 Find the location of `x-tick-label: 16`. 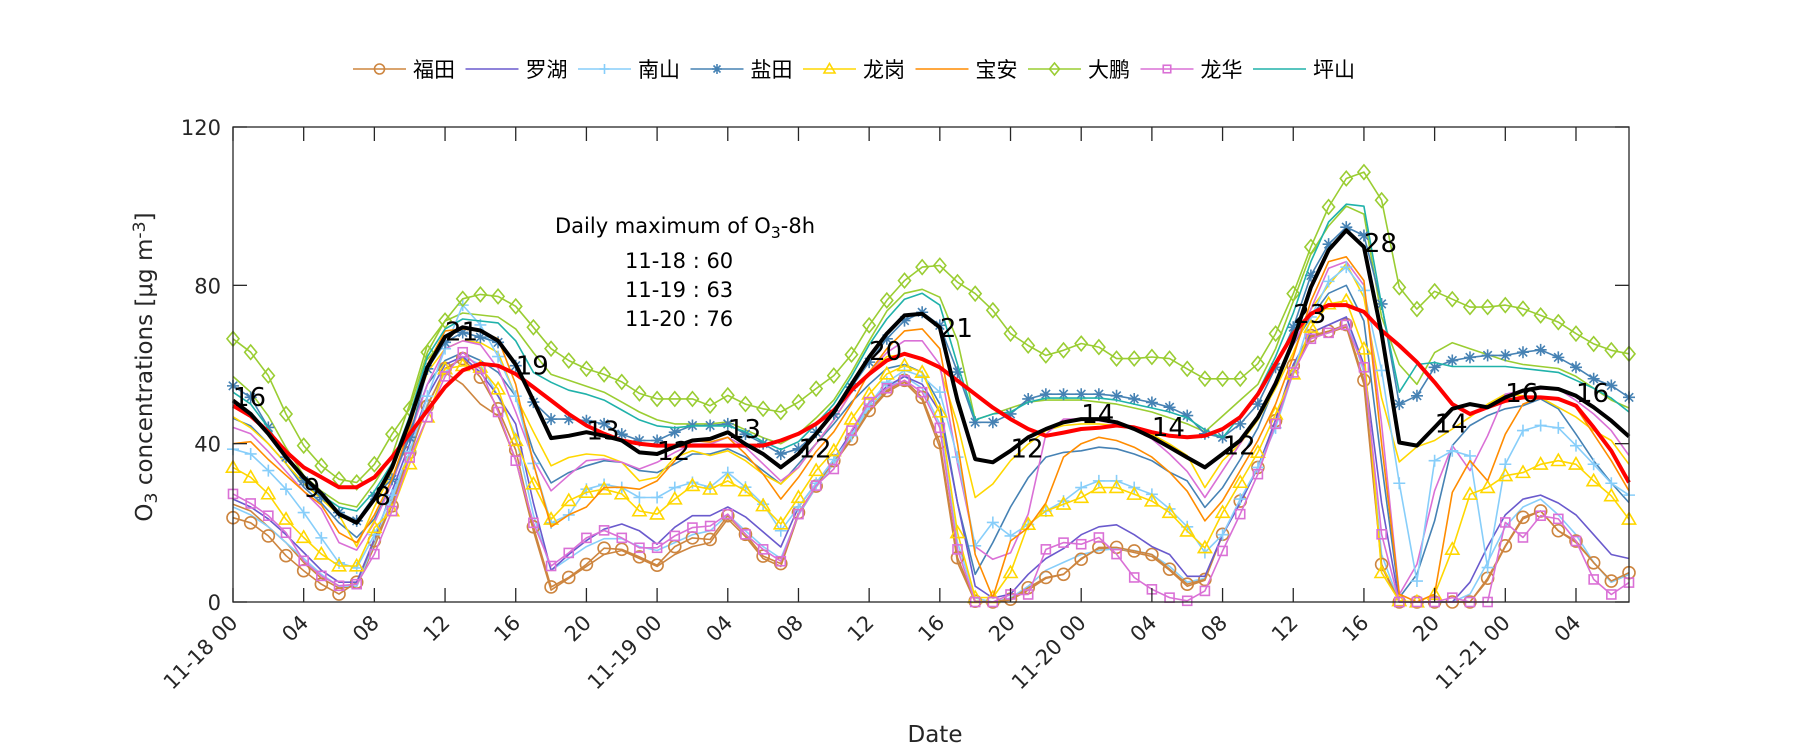

x-tick-label: 16 is located at coordinates (931, 629).